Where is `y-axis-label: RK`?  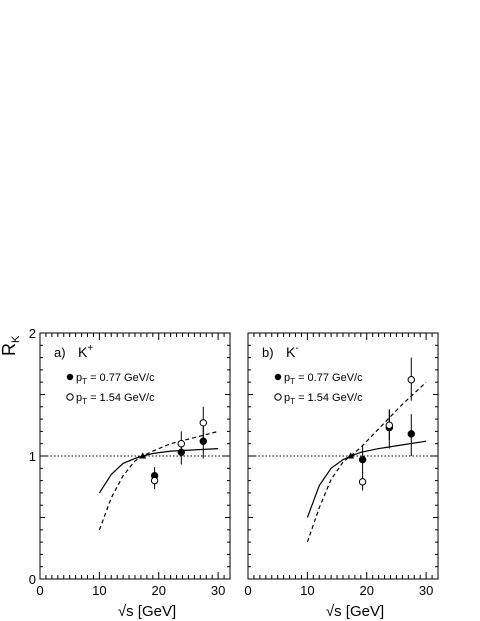 y-axis-label: RK is located at coordinates (11, 345).